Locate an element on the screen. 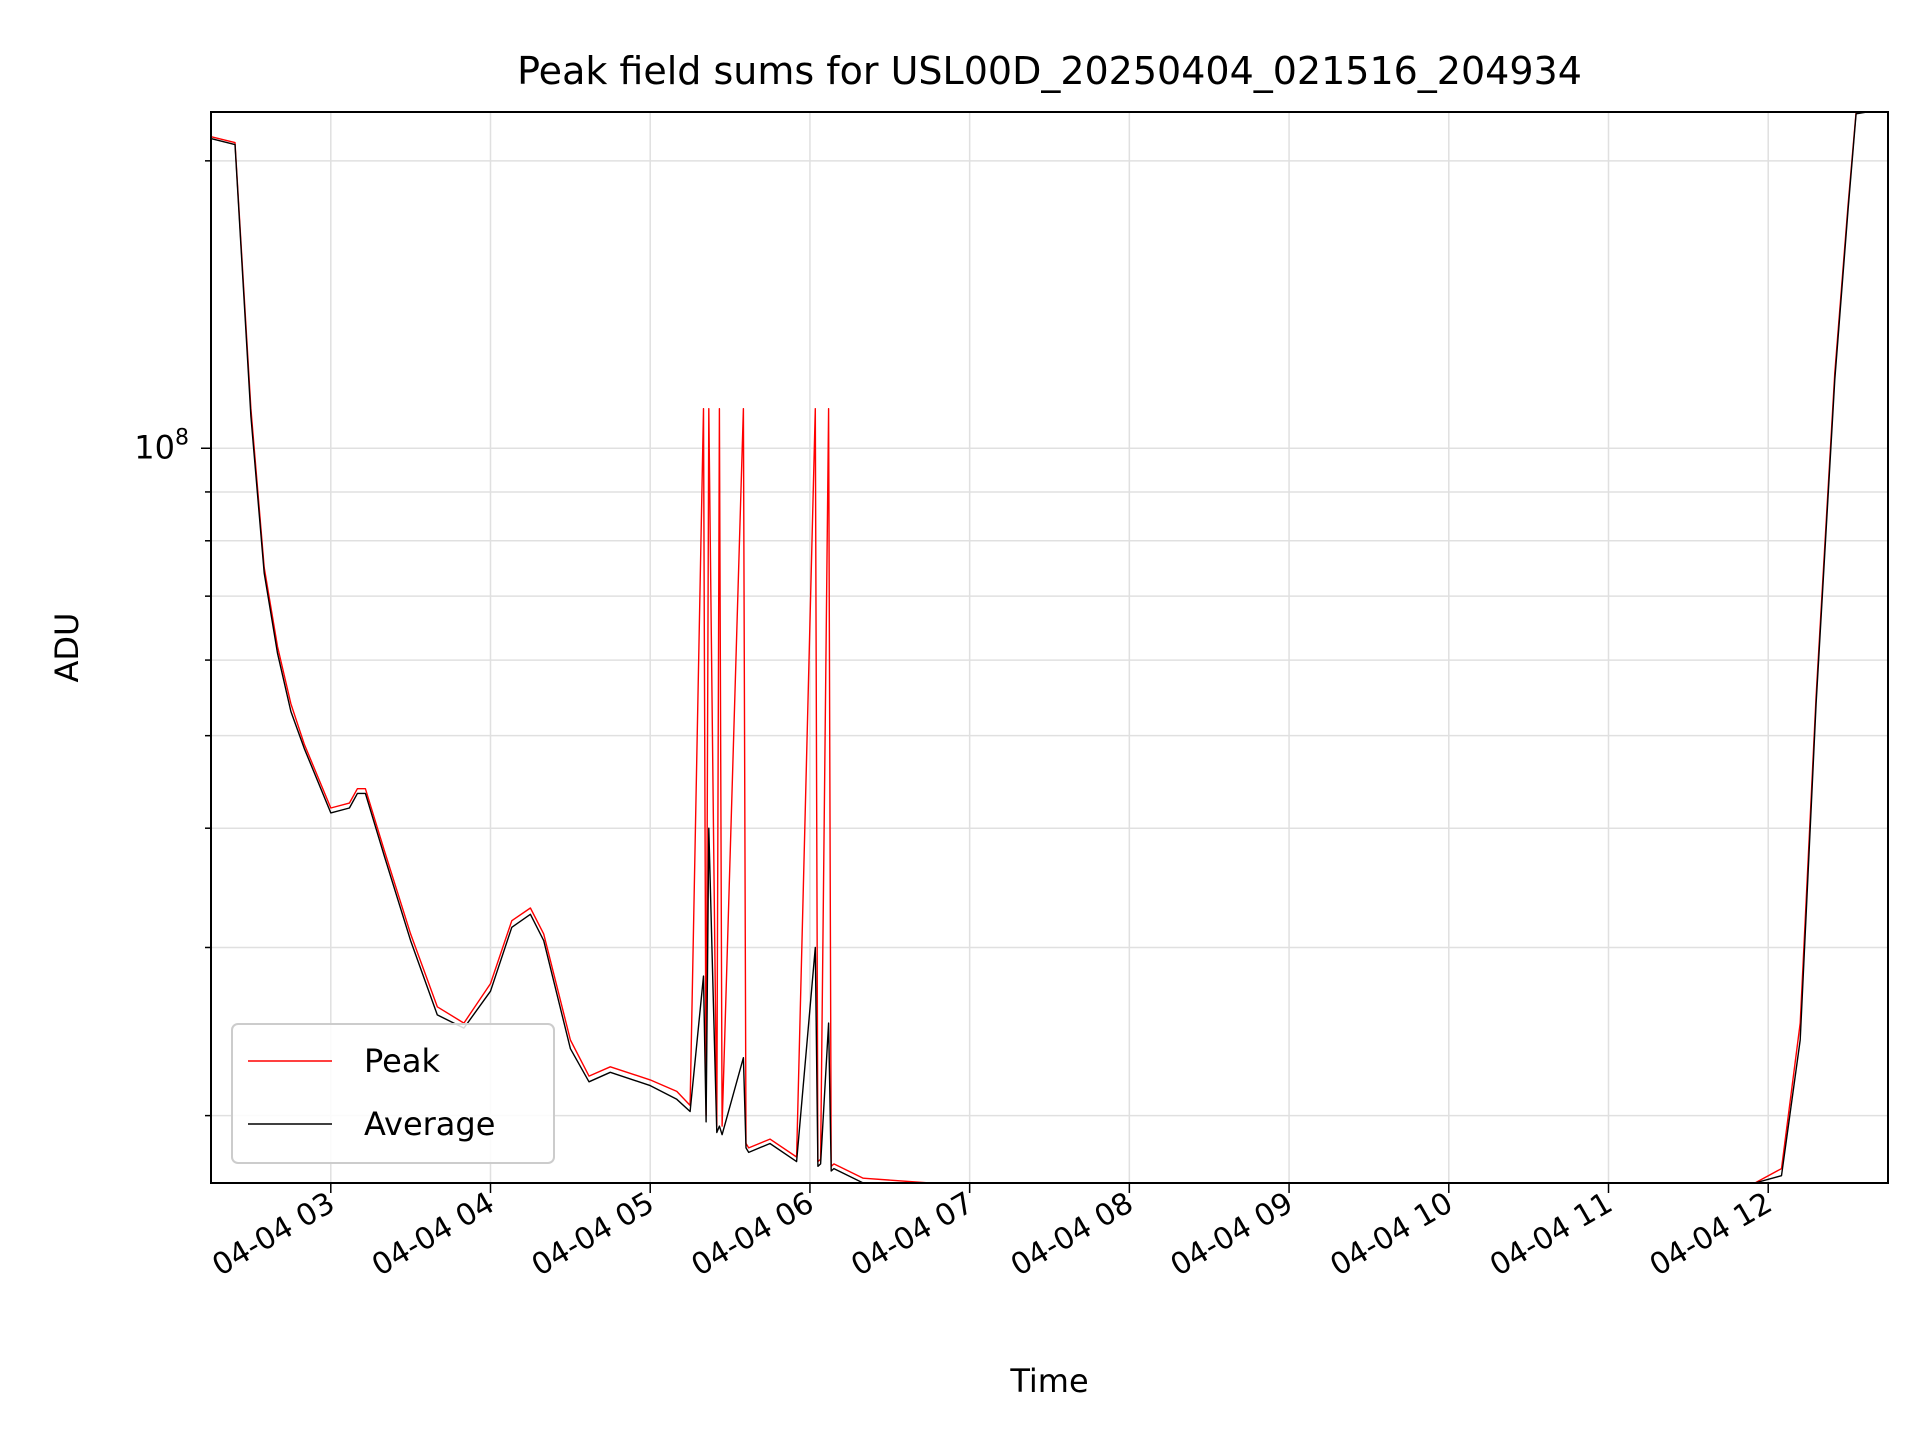 This screenshot has width=1920, height=1444. x-axis-label: Time is located at coordinates (1048, 1381).